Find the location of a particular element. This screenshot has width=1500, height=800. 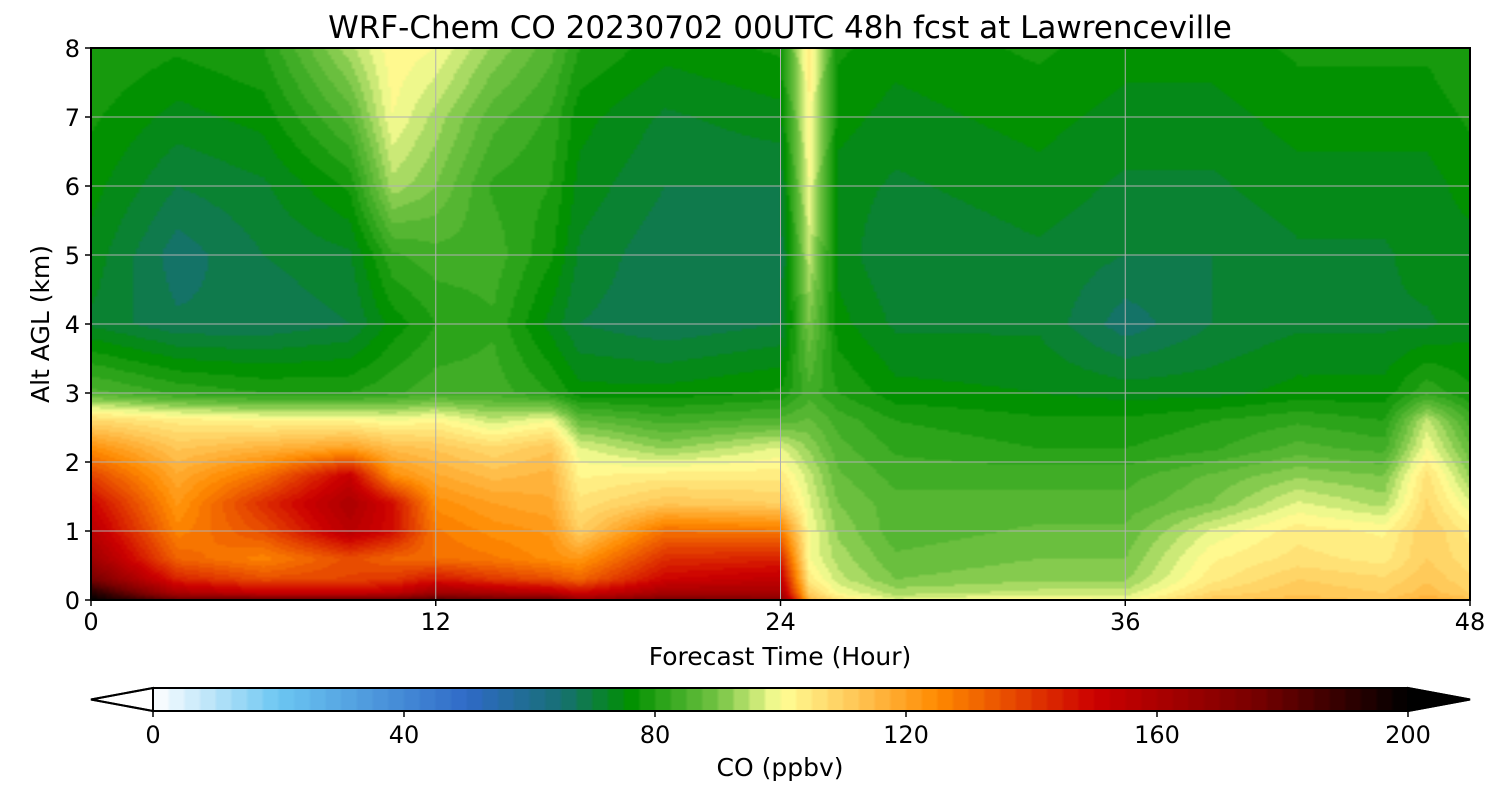

colorbar-tick-label: 40 is located at coordinates (404, 735).